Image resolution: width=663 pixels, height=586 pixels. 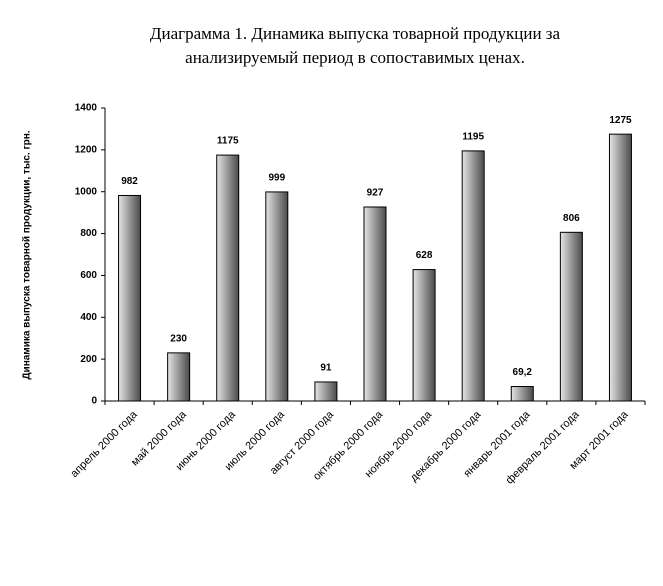 What do you see at coordinates (178, 339) in the screenshot?
I see `value-label: 230` at bounding box center [178, 339].